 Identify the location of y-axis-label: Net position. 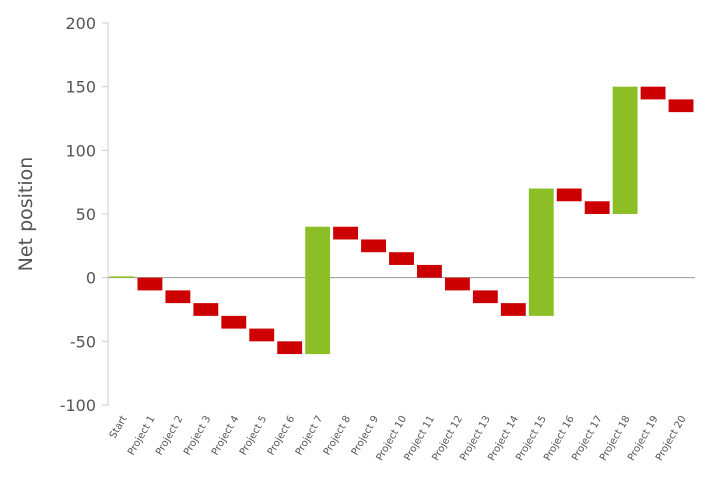
(26, 214).